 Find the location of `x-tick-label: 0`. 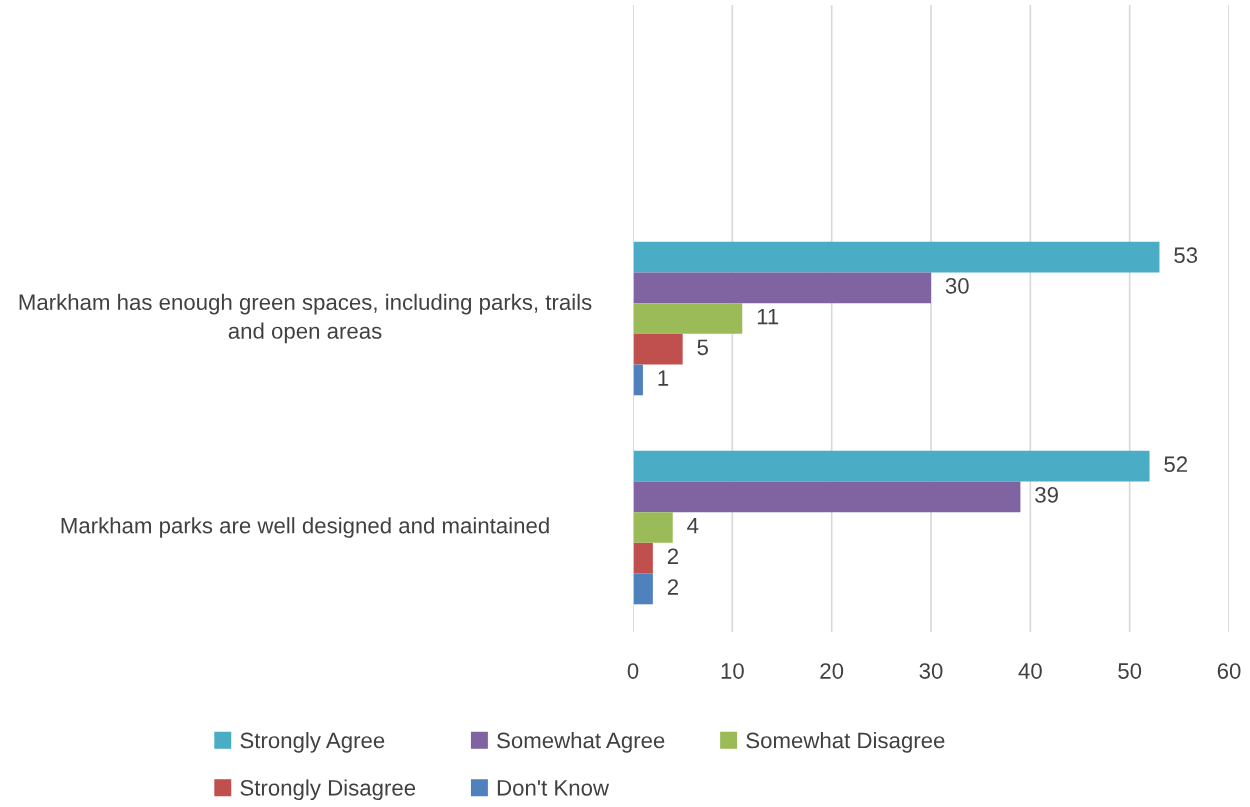

x-tick-label: 0 is located at coordinates (633, 671).